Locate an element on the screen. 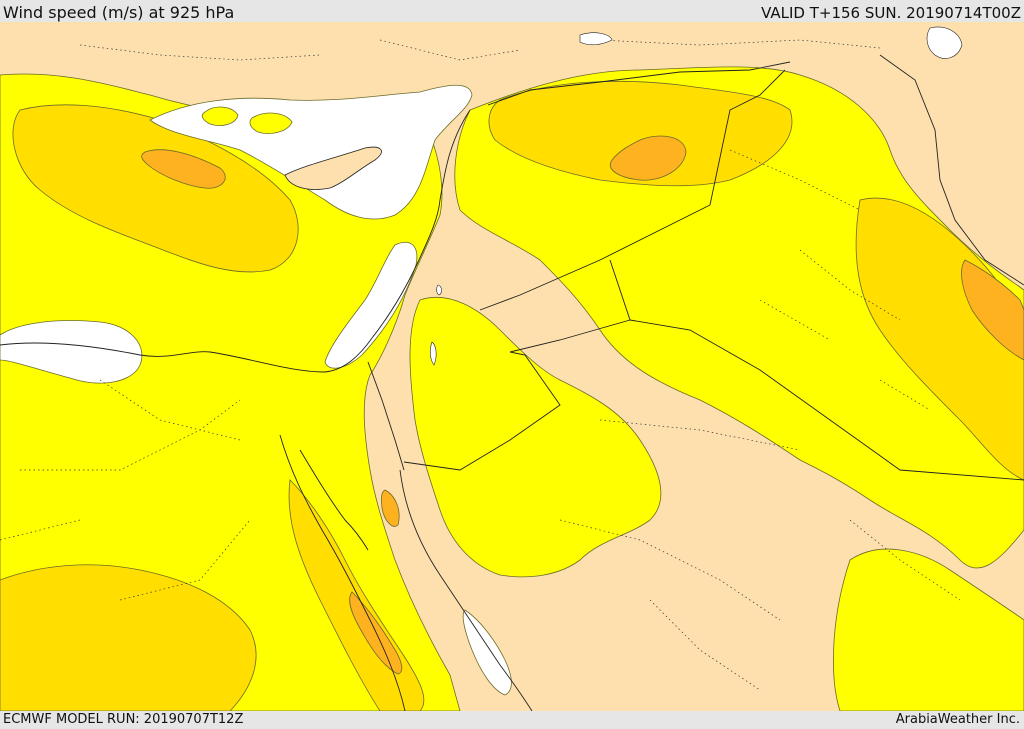  border-jordan-iraq is located at coordinates (570, 306).